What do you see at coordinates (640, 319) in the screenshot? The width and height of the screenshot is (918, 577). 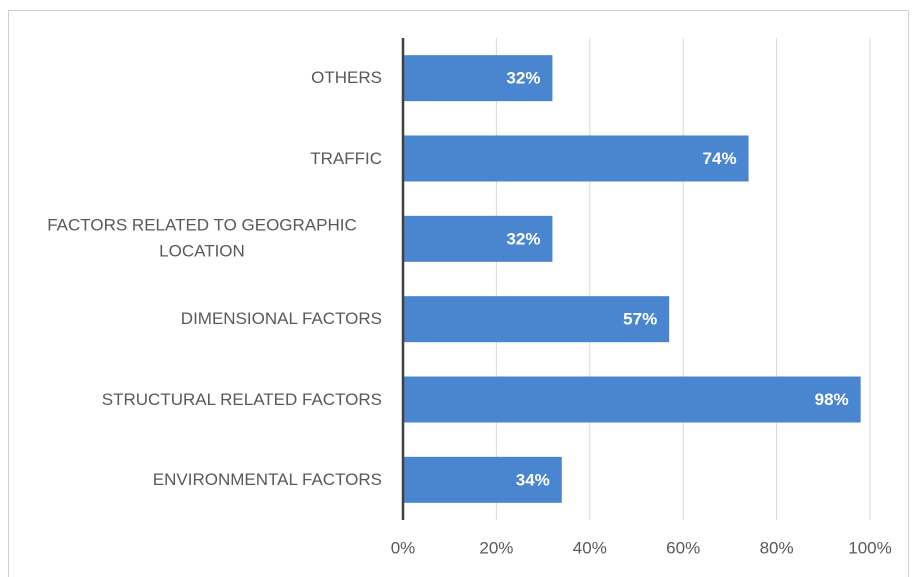 I see `value-label: 57%` at bounding box center [640, 319].